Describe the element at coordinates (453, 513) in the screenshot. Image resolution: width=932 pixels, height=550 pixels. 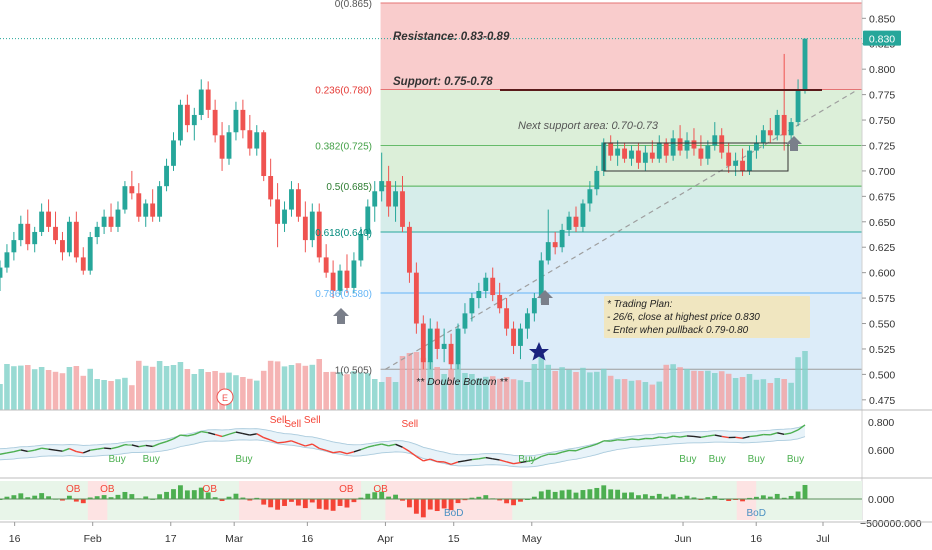
I see `bod-label: BoD` at that location.